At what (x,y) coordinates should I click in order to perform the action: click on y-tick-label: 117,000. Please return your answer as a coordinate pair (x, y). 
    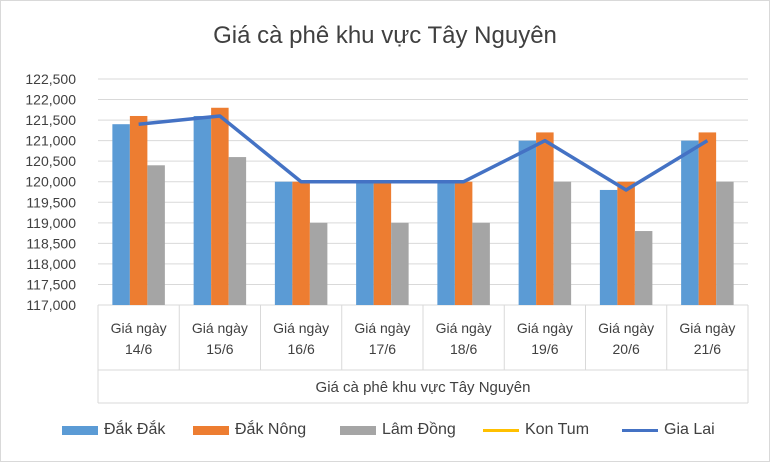
    Looking at the image, I should click on (51, 305).